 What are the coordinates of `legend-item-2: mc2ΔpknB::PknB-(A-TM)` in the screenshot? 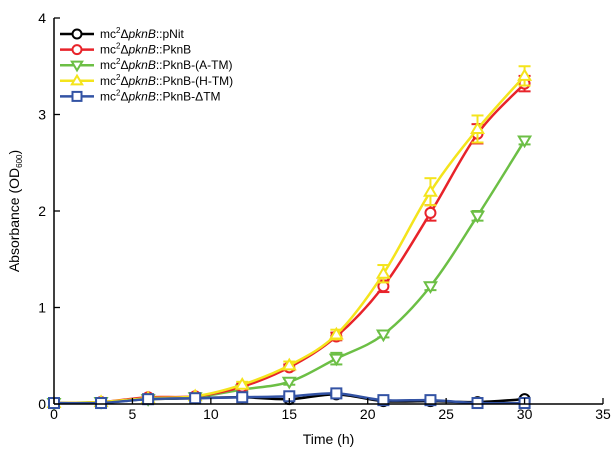 It's located at (146, 65).